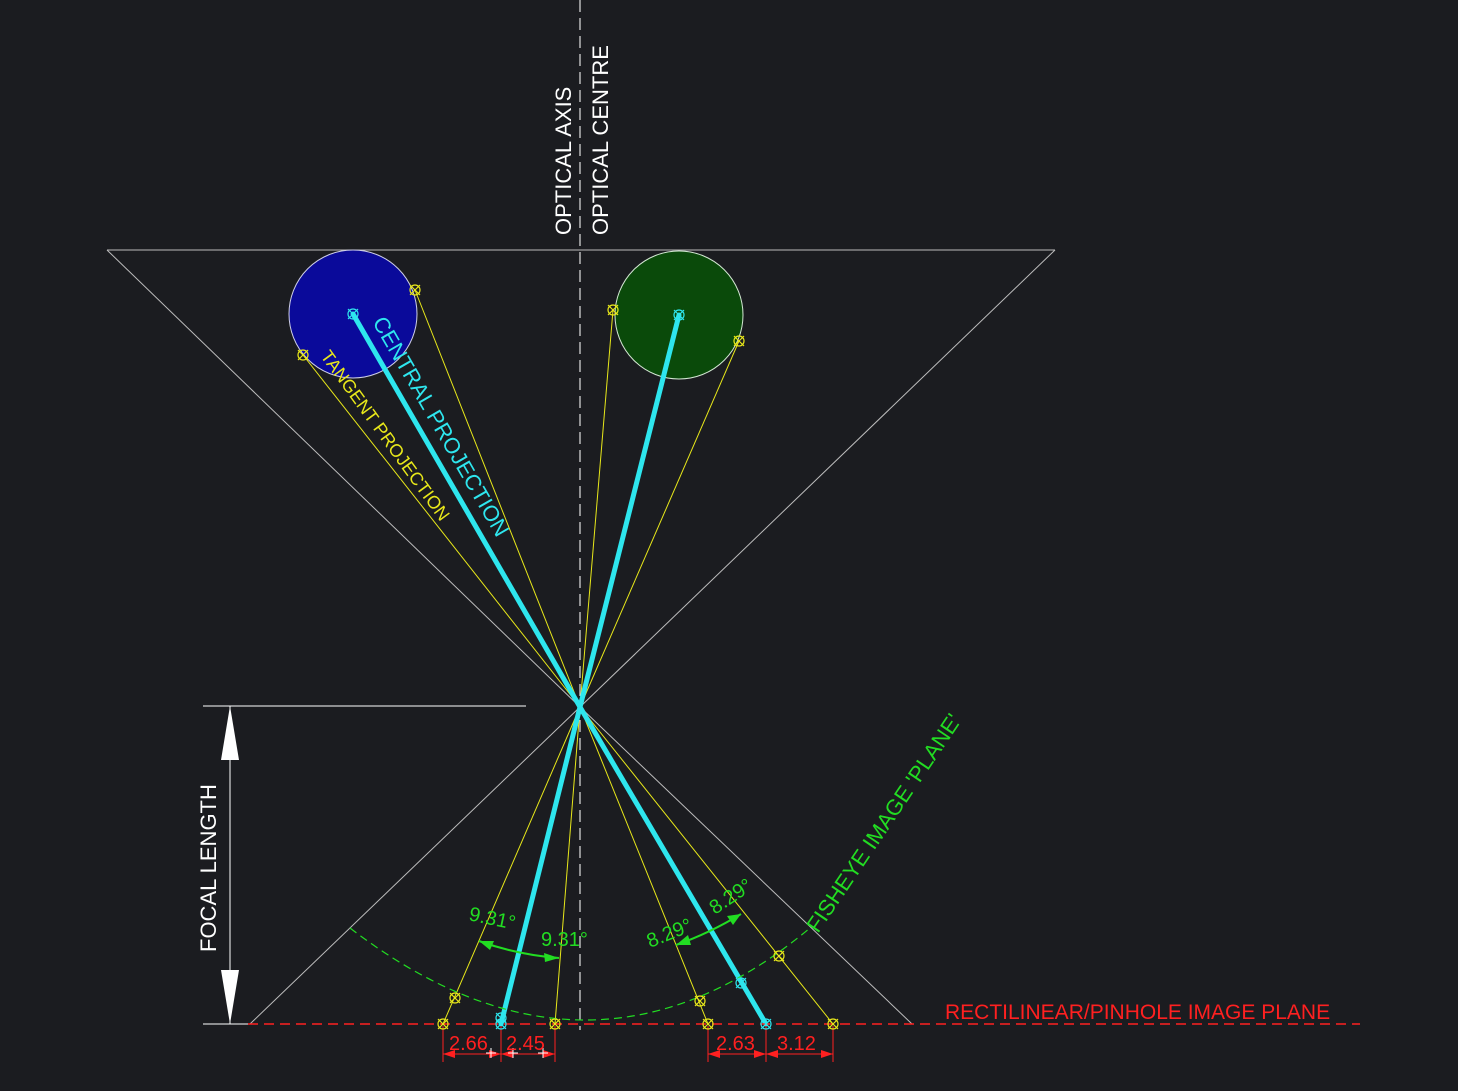 The image size is (1458, 1091). What do you see at coordinates (600, 140) in the screenshot?
I see `optical-centre-label: OPTICAL CENTRE` at bounding box center [600, 140].